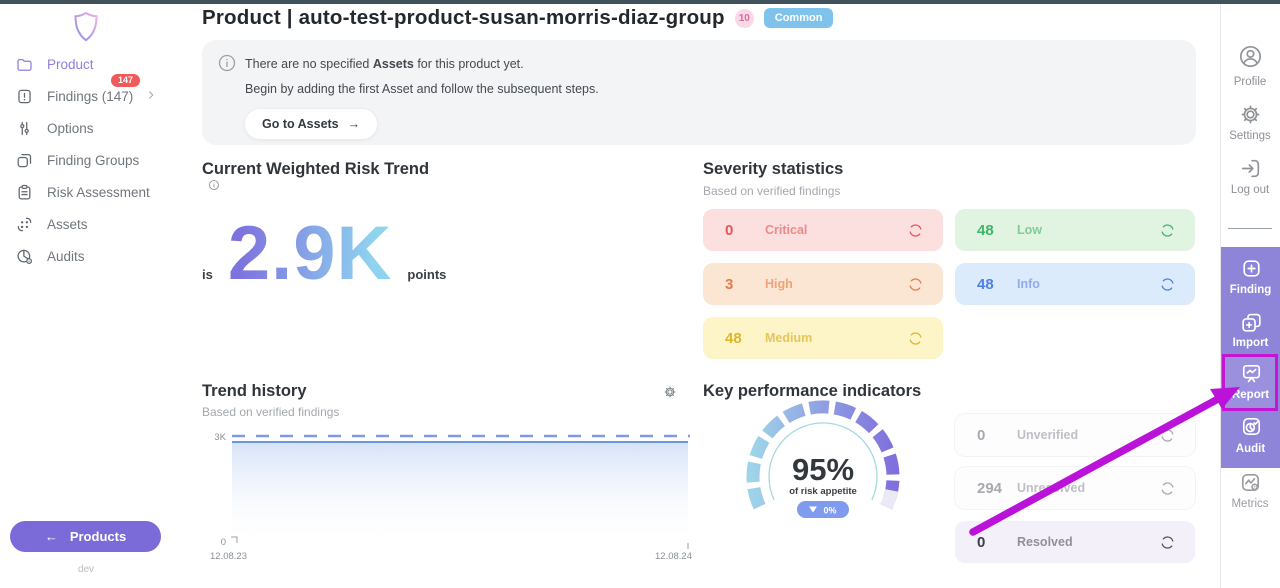  I want to click on risk-trend-section-title: Current Weighted Risk Trend, so click(315, 175).